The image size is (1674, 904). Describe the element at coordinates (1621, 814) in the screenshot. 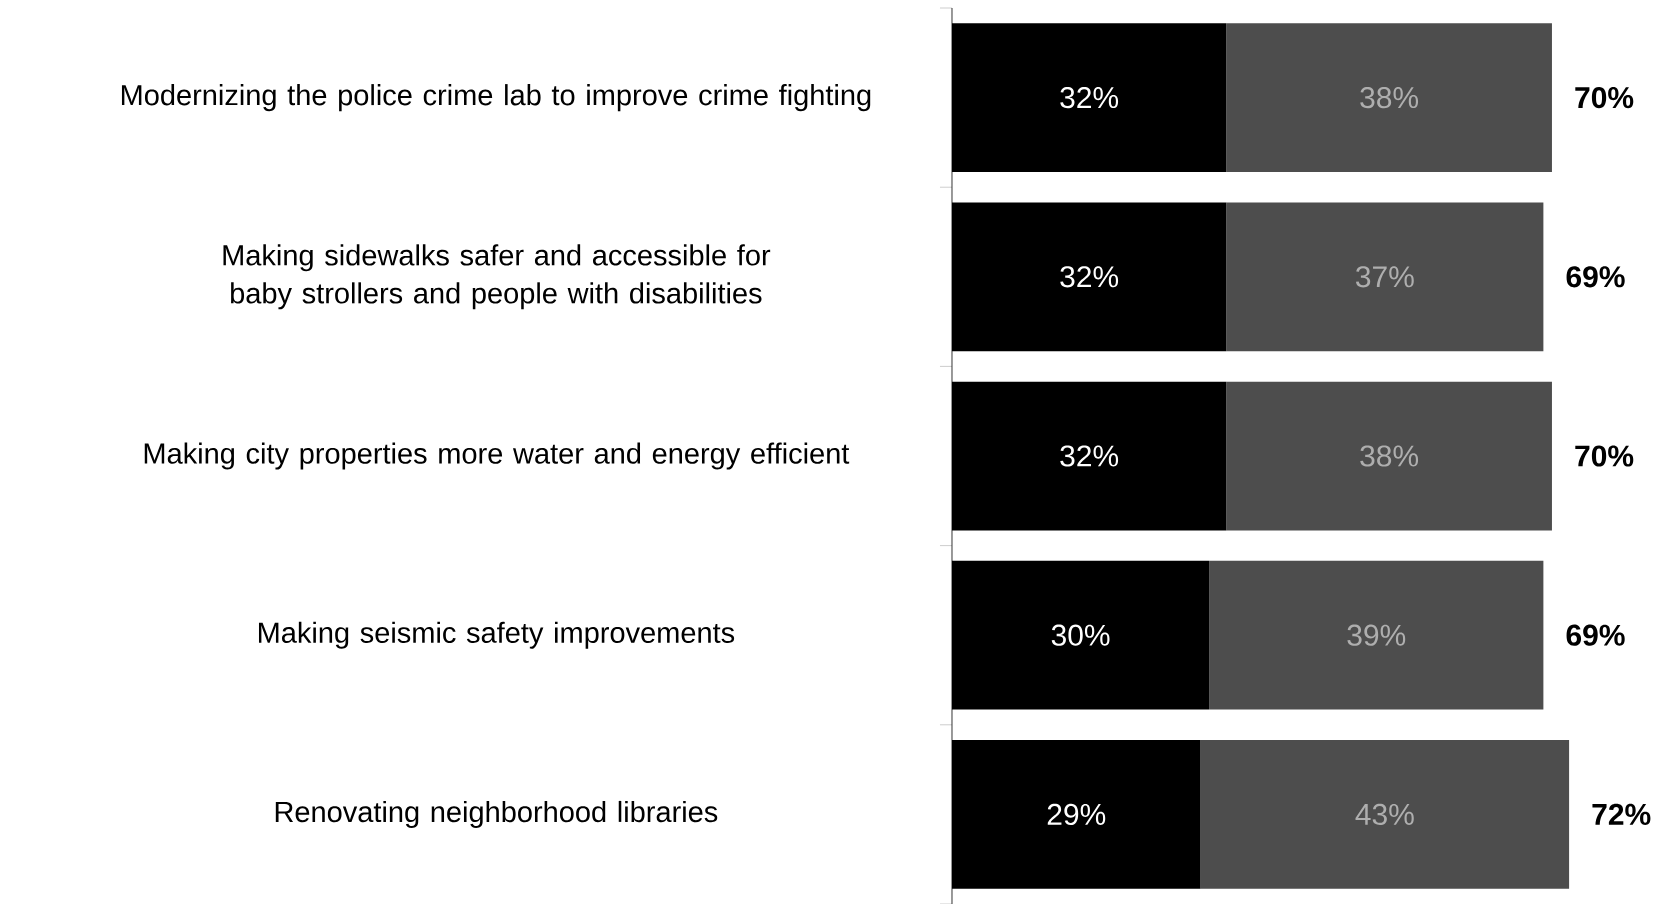

I see `total-label: 72%` at that location.